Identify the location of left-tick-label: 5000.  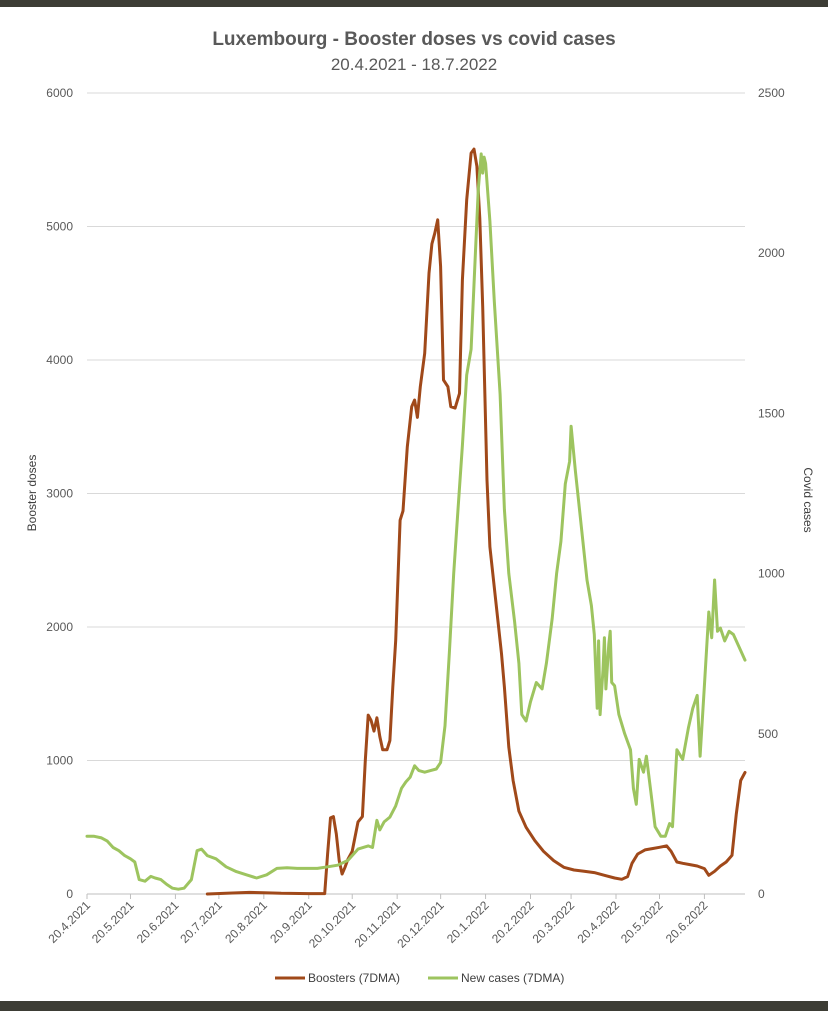
(59, 227).